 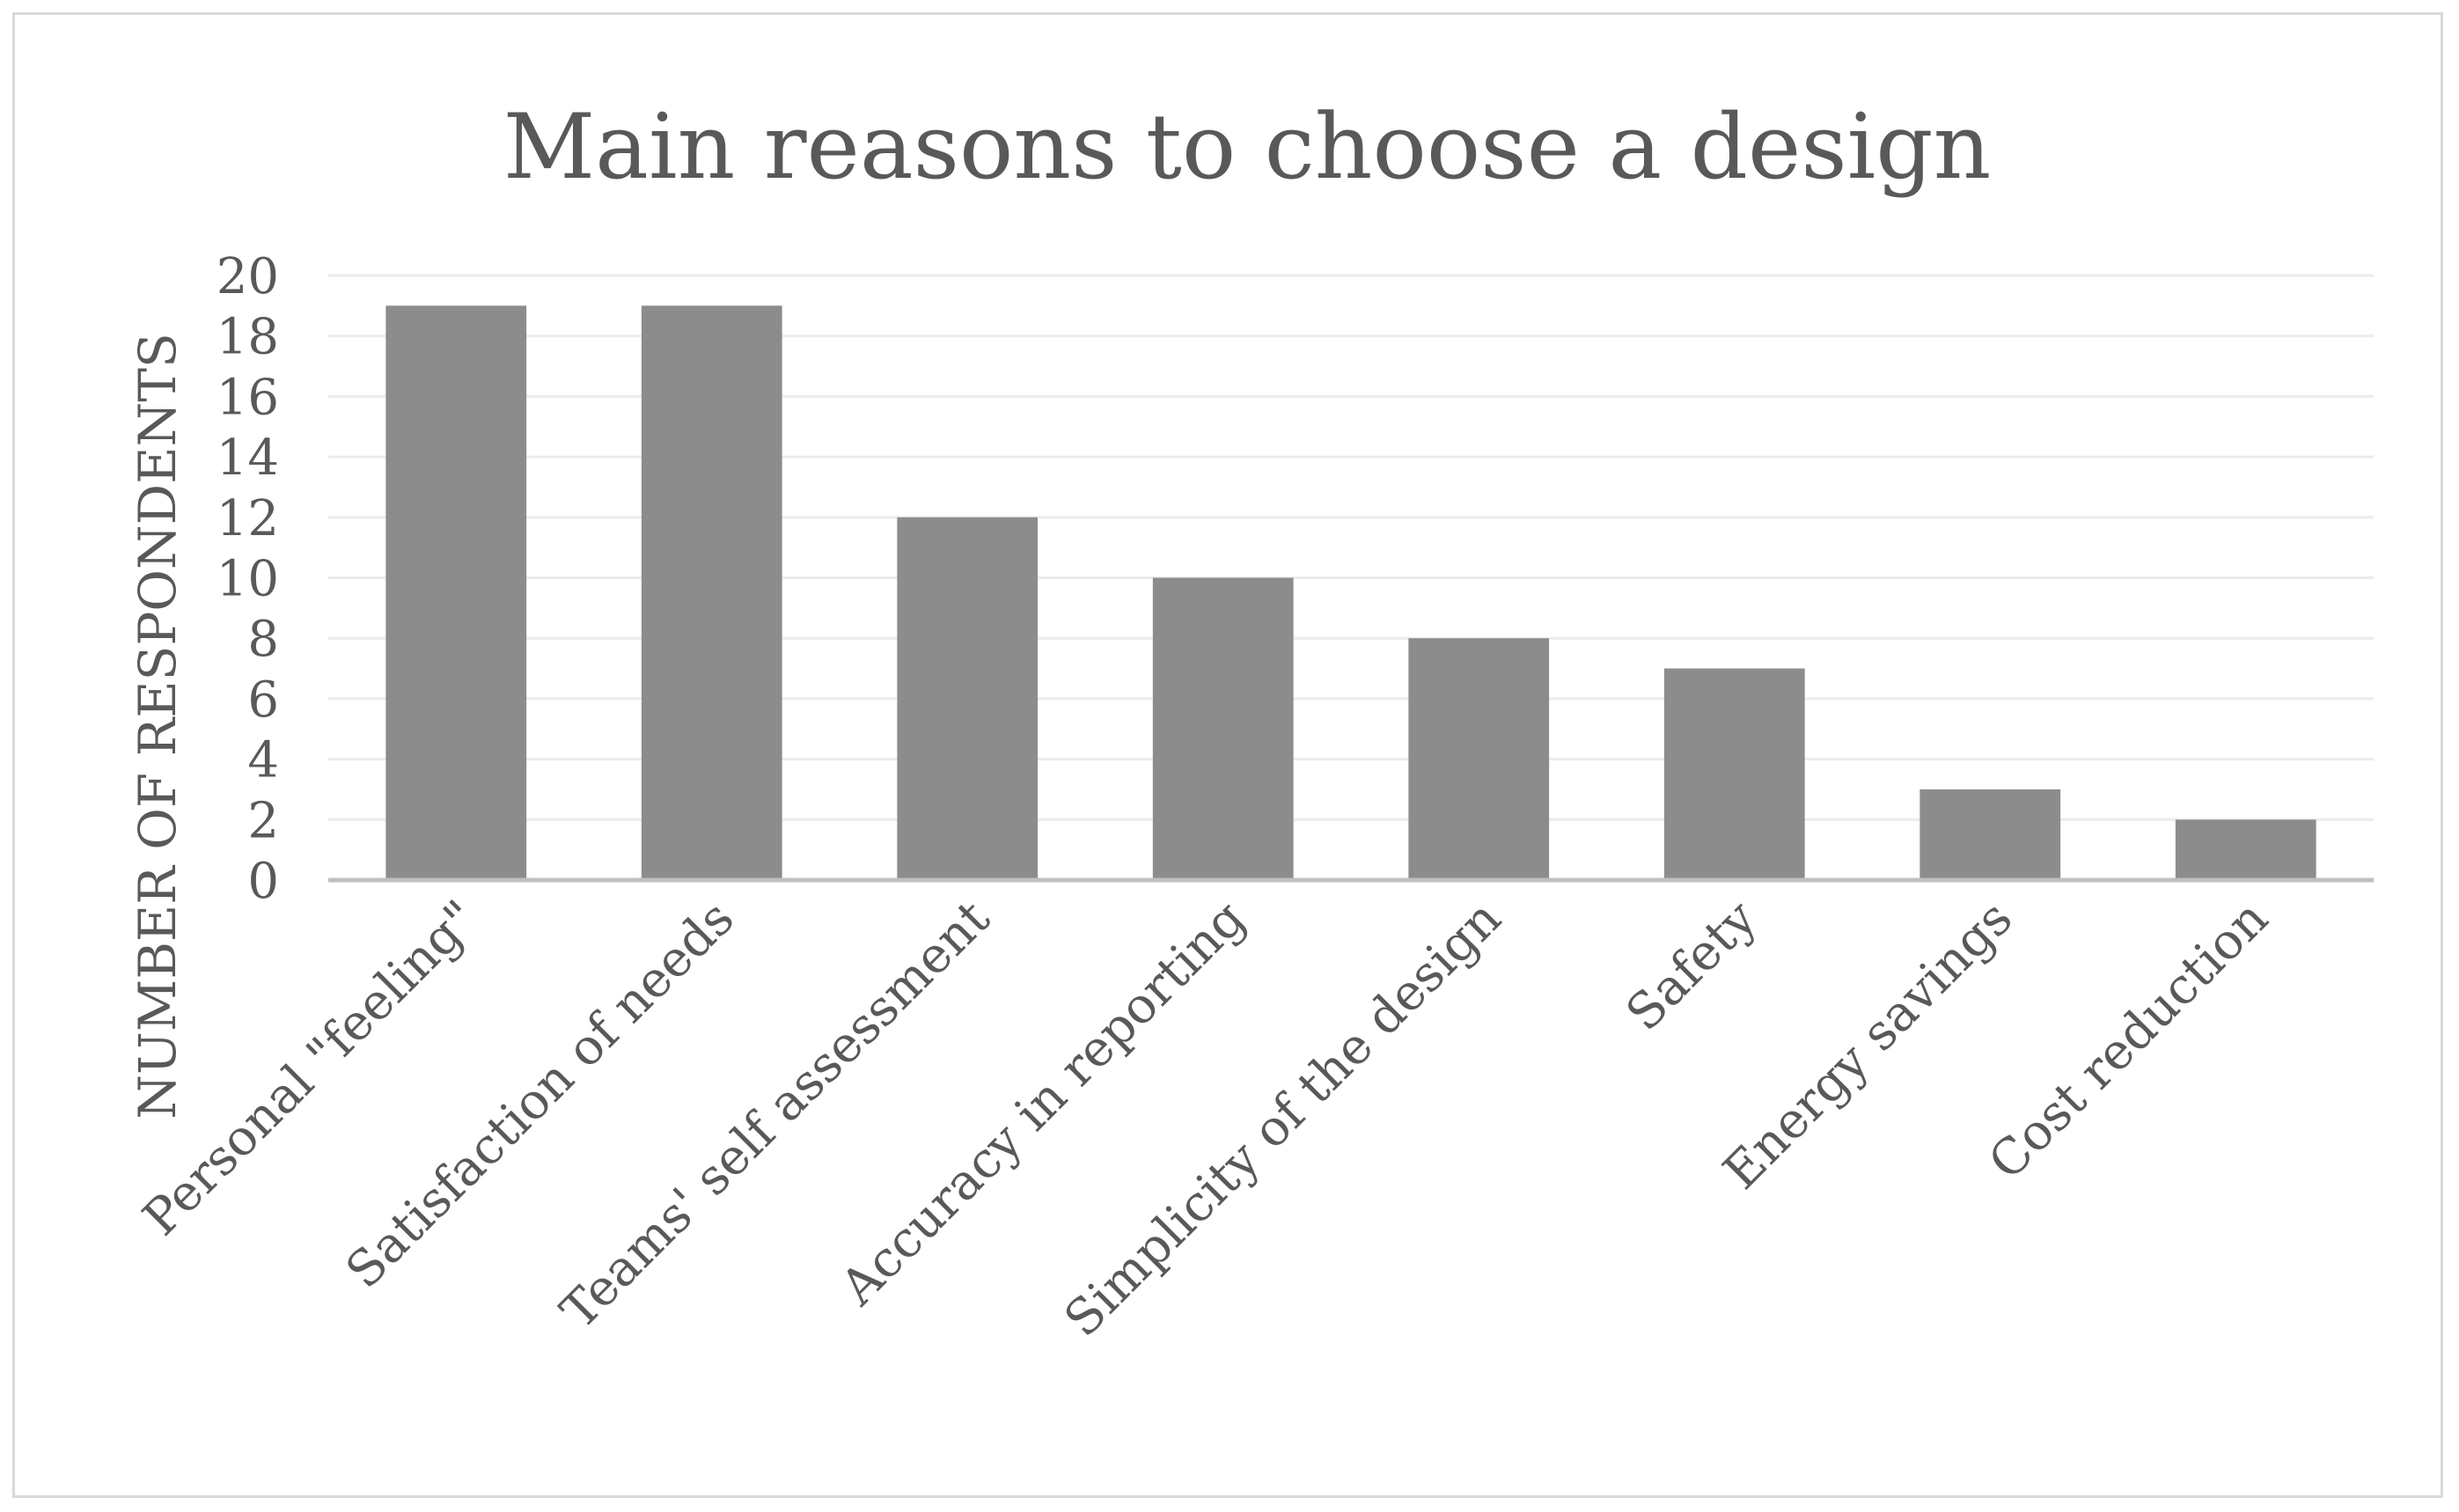 What do you see at coordinates (248, 518) in the screenshot?
I see `y-tick-label: 12` at bounding box center [248, 518].